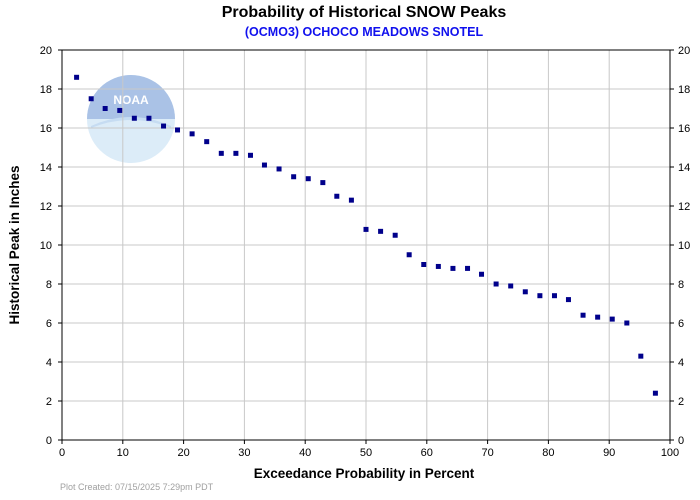 This screenshot has width=700, height=500. I want to click on y-tick-label-left: 16, so click(46, 129).